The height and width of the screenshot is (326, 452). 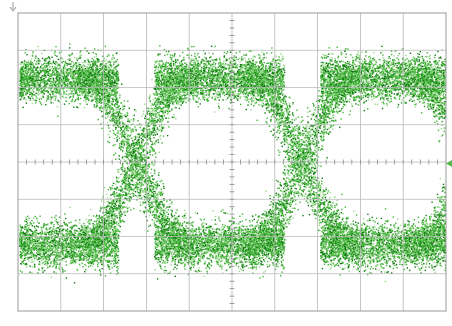 What do you see at coordinates (449, 163) in the screenshot?
I see `arrow-left-icon` at bounding box center [449, 163].